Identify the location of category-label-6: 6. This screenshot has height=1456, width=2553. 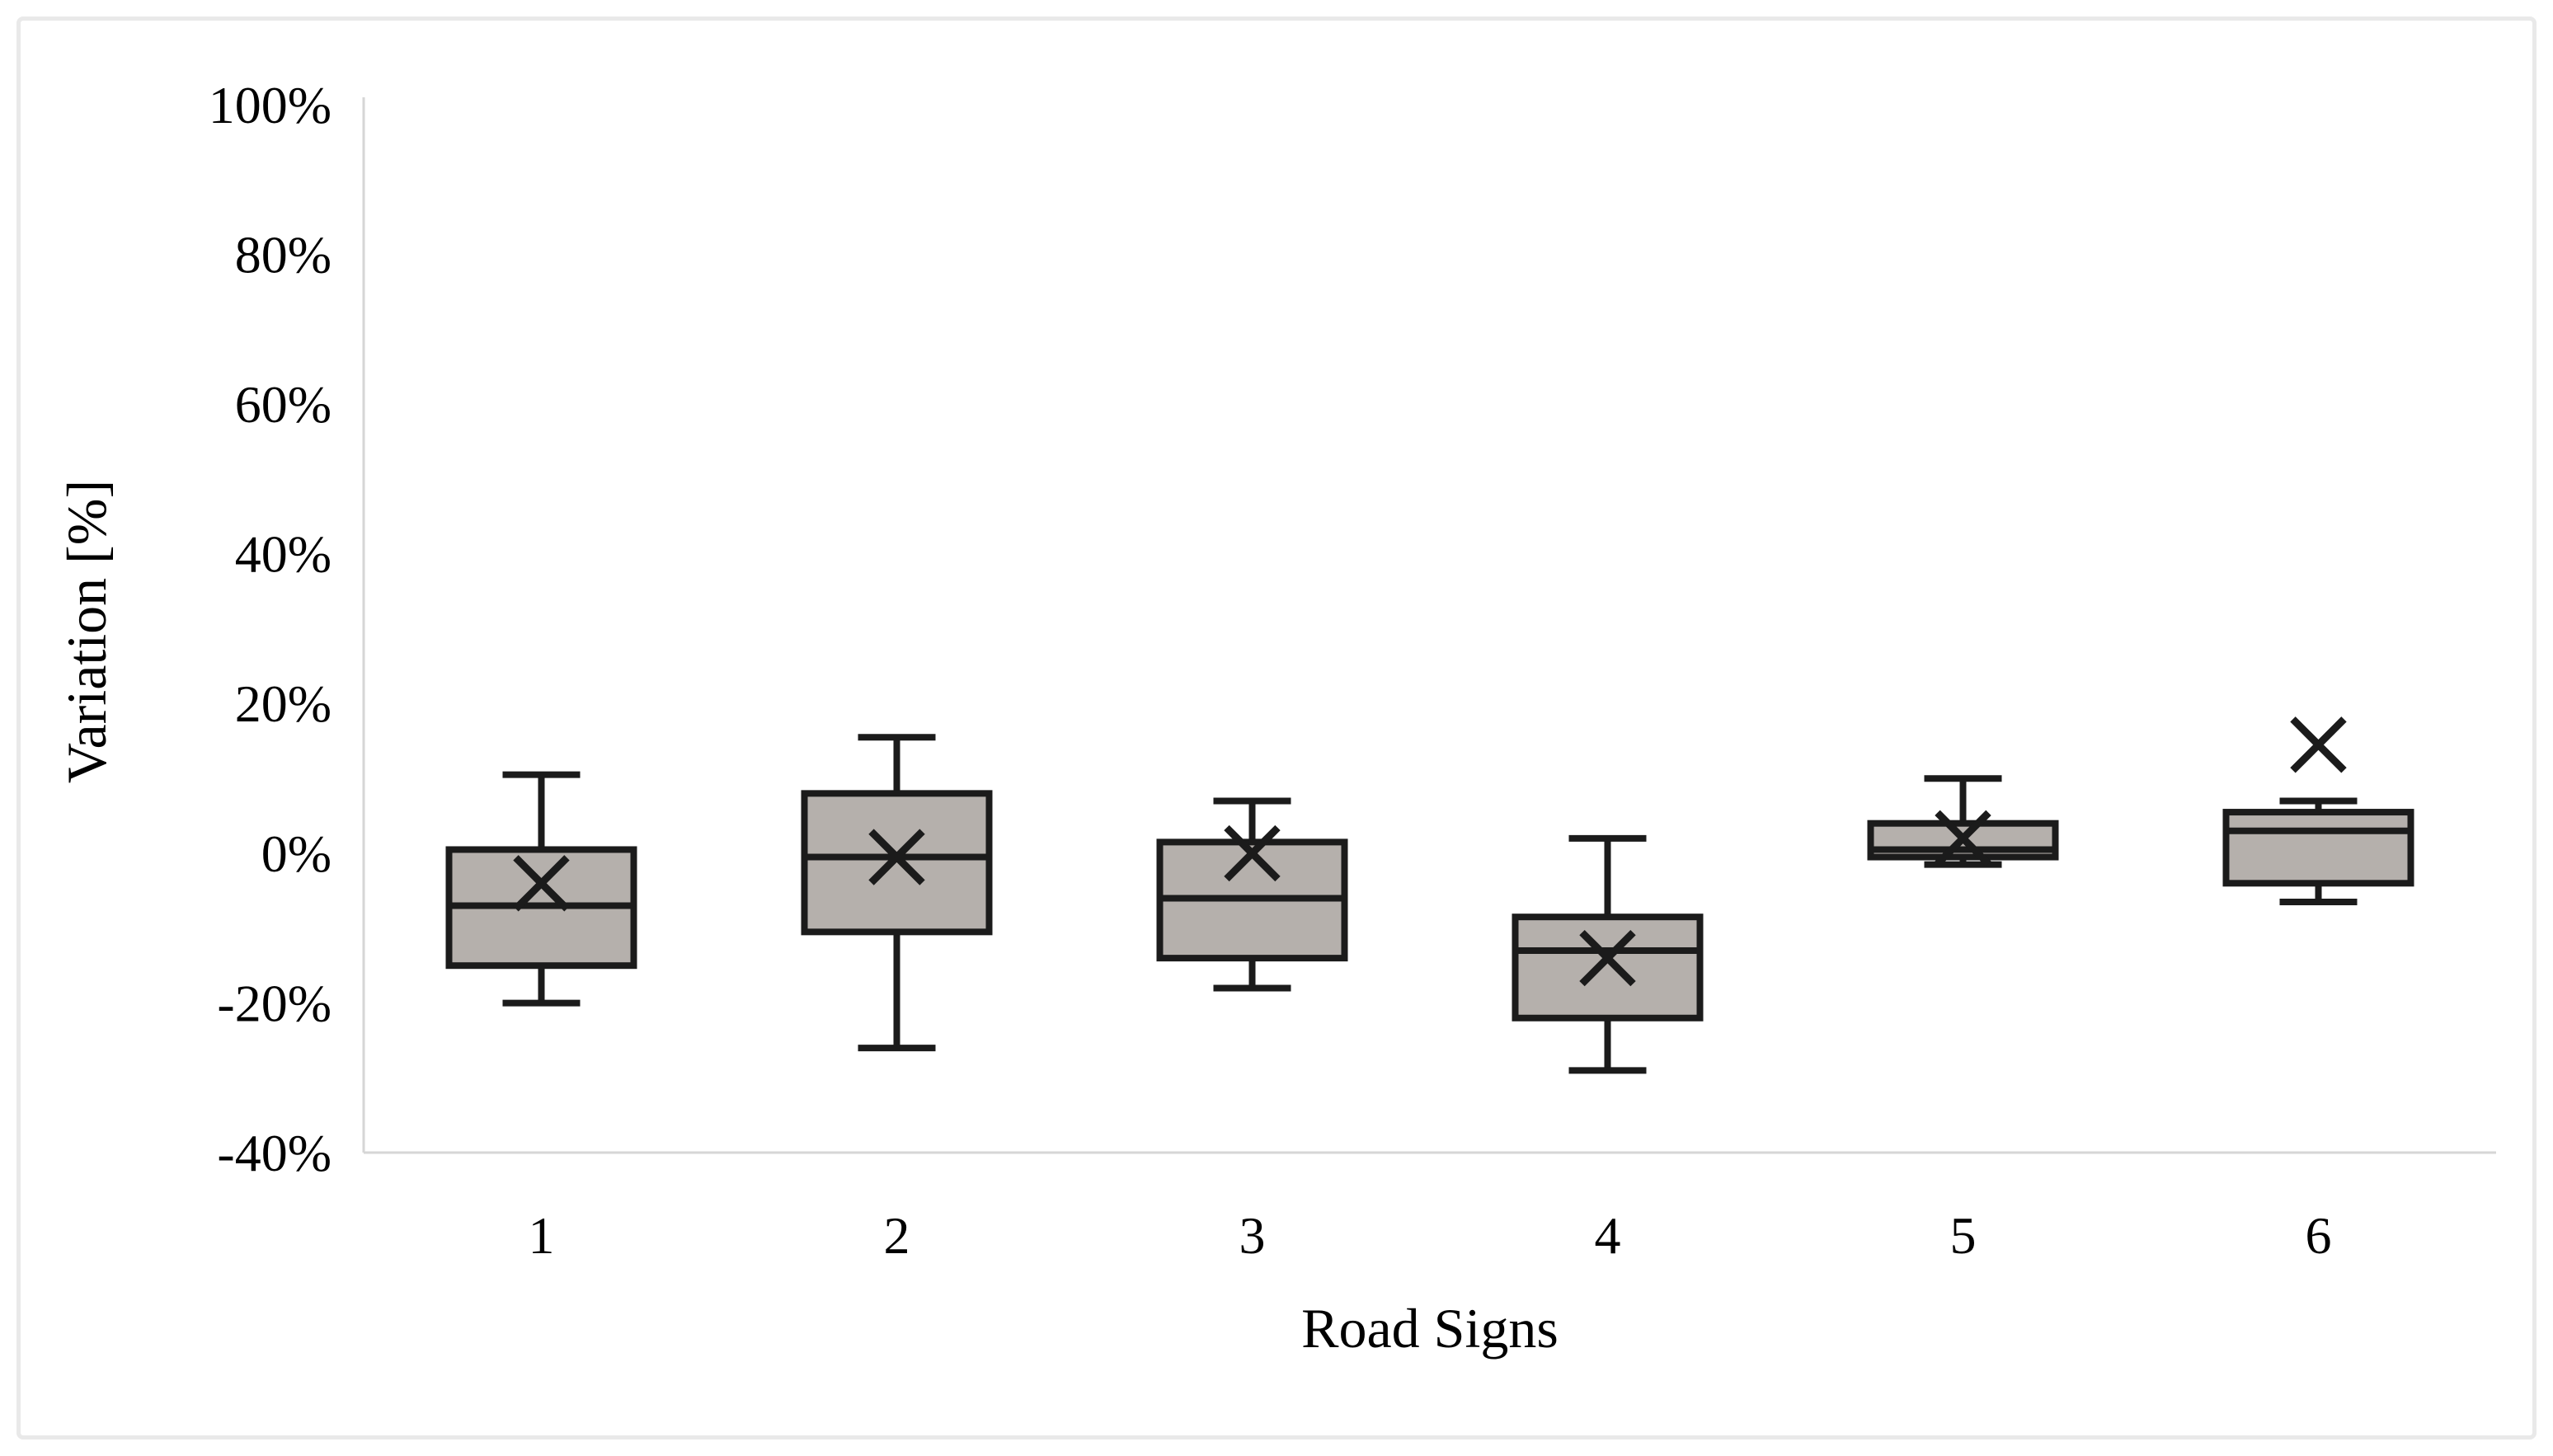
(2319, 1235).